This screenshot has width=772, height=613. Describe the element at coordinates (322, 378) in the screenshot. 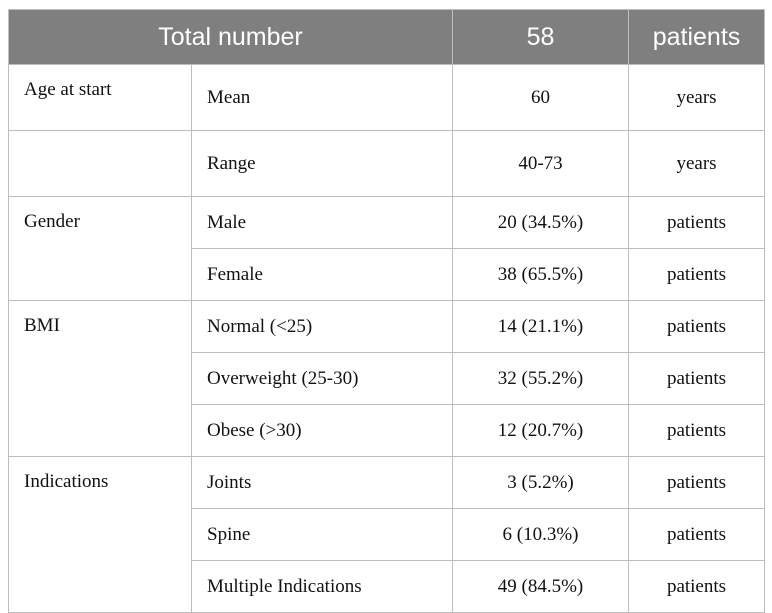

I see `row-subcategory: Overweight (25-30)` at that location.